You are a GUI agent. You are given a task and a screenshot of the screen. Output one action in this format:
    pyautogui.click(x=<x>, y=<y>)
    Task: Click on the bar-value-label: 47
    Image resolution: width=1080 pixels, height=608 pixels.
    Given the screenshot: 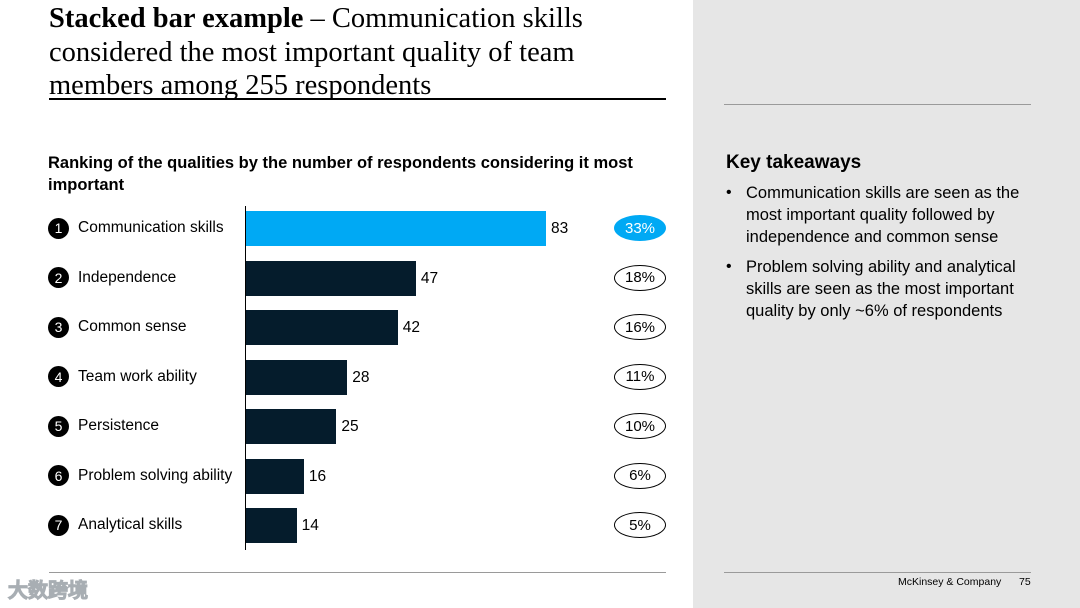 What is the action you would take?
    pyautogui.click(x=429, y=278)
    